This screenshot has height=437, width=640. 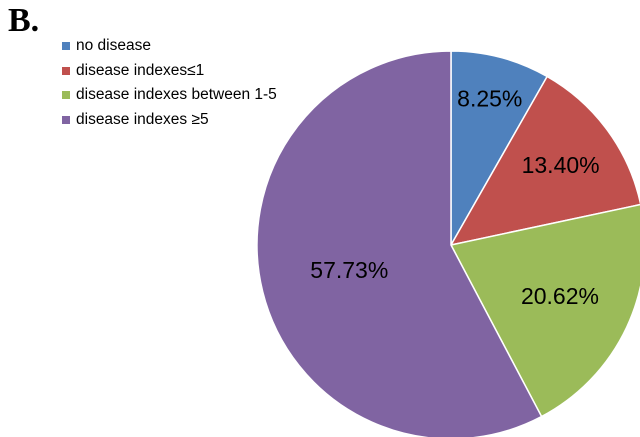 What do you see at coordinates (560, 296) in the screenshot?
I see `slice-label: 20.62%` at bounding box center [560, 296].